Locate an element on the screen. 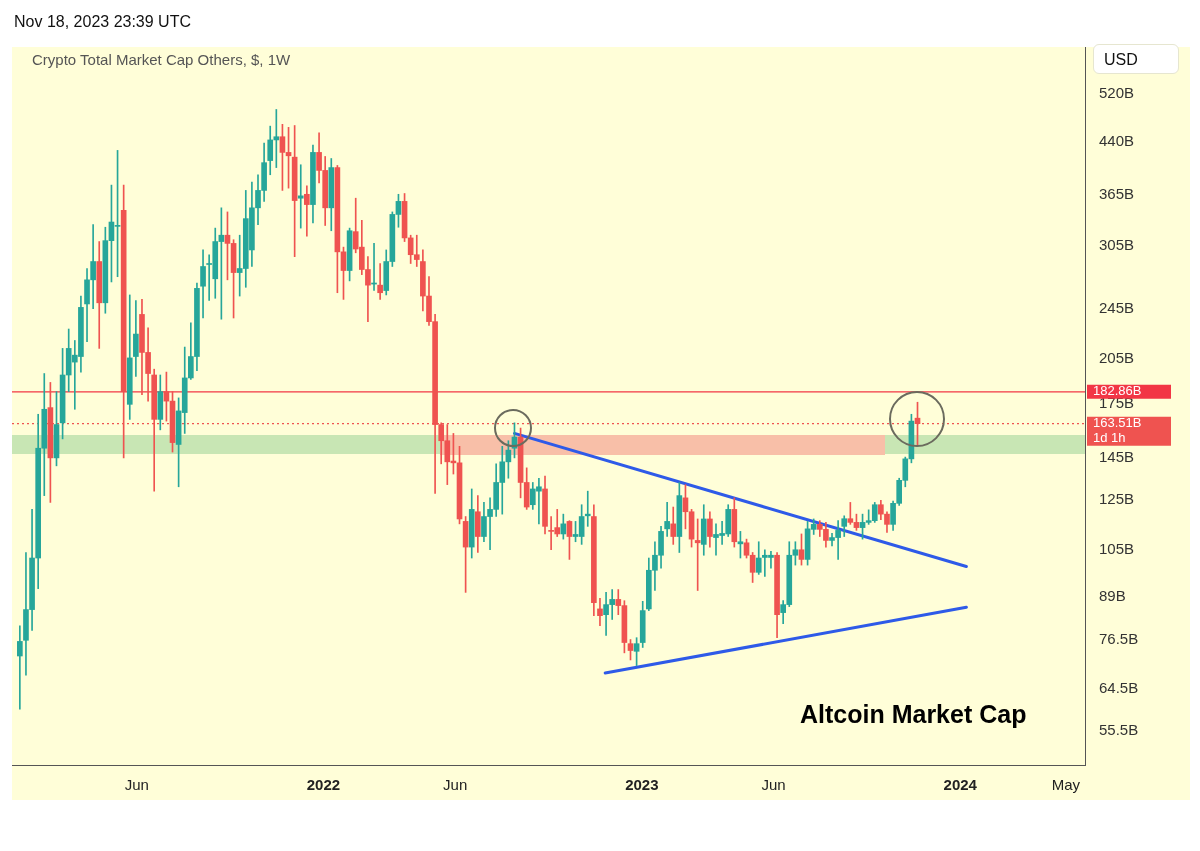  y-tick-label: 76.5B is located at coordinates (1119, 639).